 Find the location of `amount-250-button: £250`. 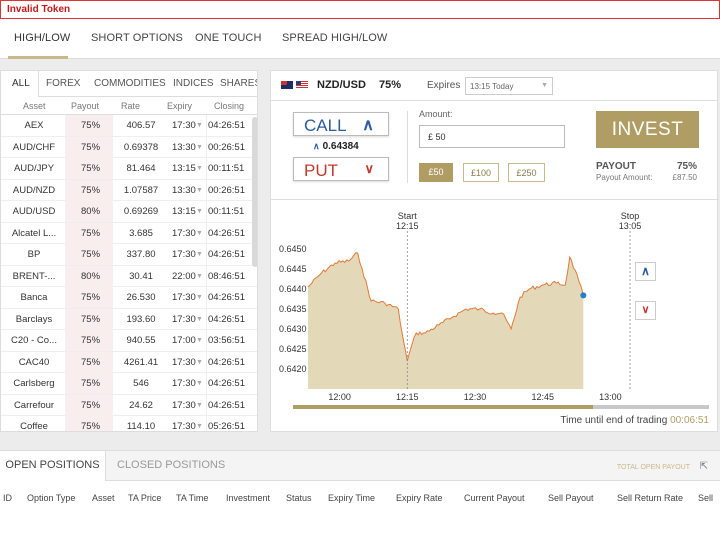

amount-250-button: £250 is located at coordinates (526, 172).